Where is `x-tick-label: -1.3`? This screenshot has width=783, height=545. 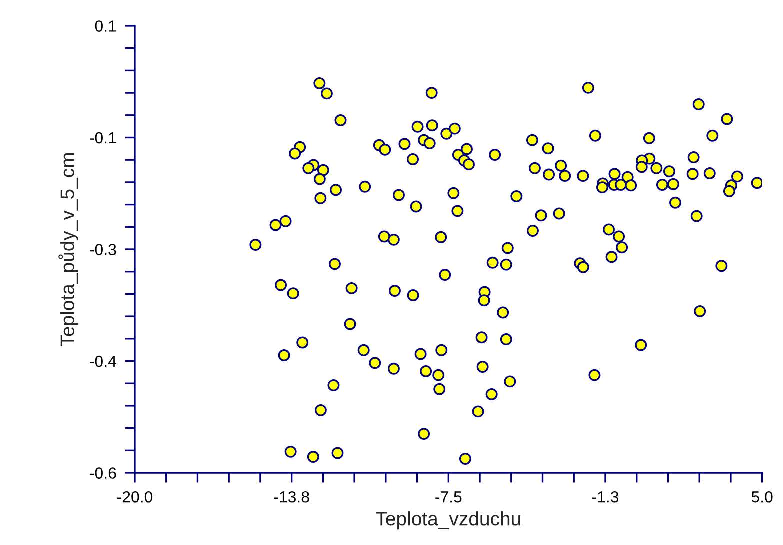
x-tick-label: -1.3 is located at coordinates (605, 497).